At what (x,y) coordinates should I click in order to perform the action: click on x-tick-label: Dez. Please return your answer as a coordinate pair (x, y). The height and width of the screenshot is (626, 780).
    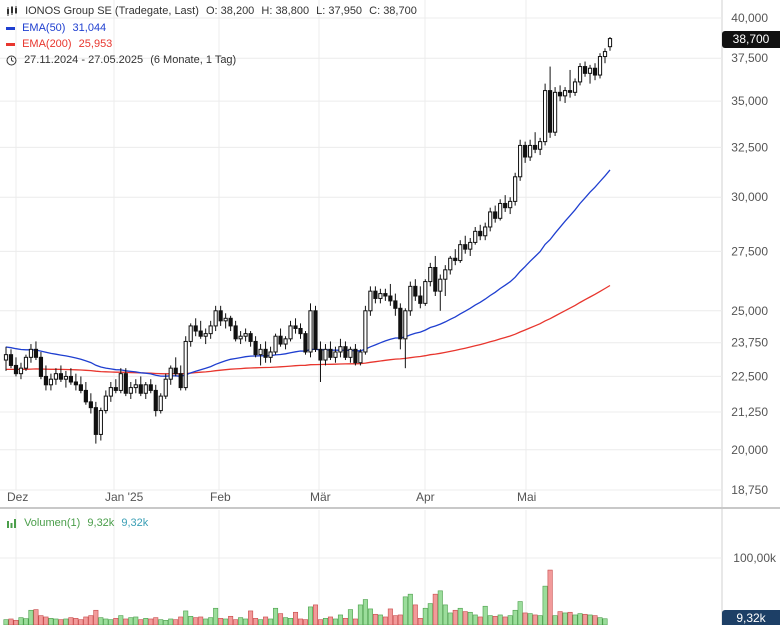
    Looking at the image, I should click on (17, 497).